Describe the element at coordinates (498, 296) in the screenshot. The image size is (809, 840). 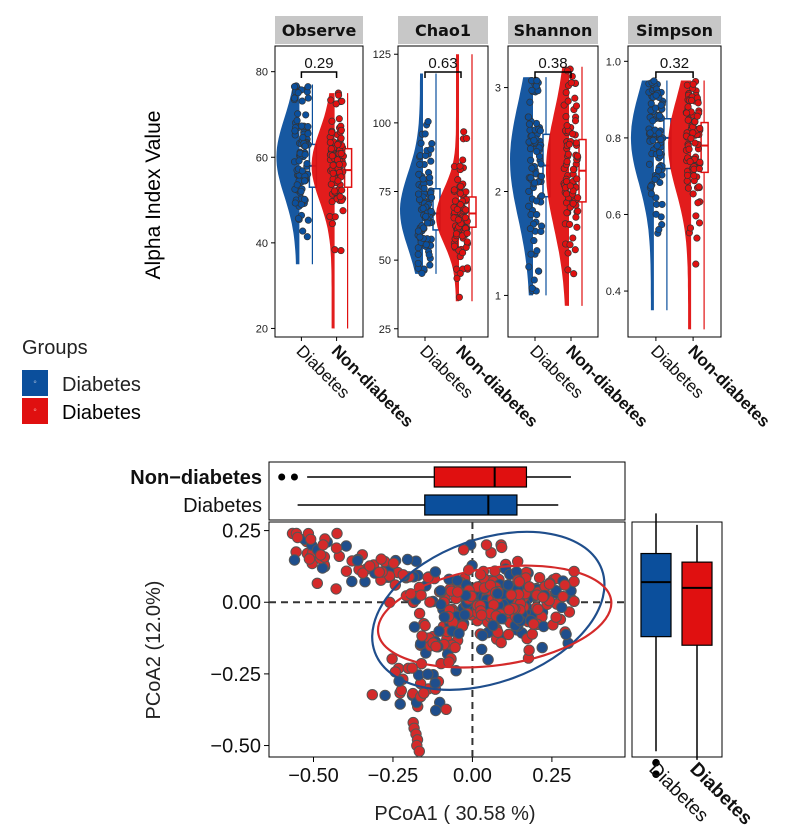
I see `y-tick-label: 1` at that location.